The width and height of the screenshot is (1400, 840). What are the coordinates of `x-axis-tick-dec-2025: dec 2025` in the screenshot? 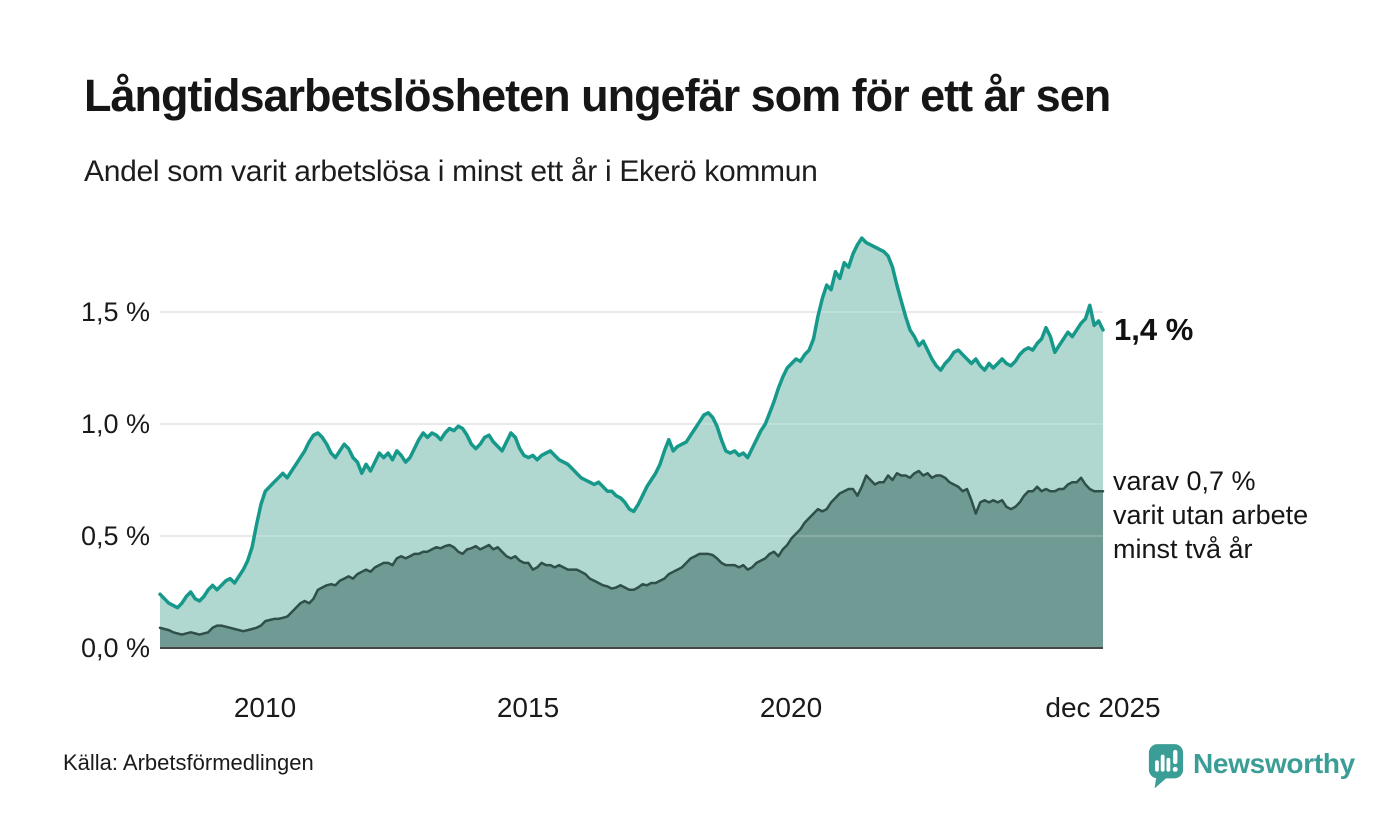 It's located at (1103, 707).